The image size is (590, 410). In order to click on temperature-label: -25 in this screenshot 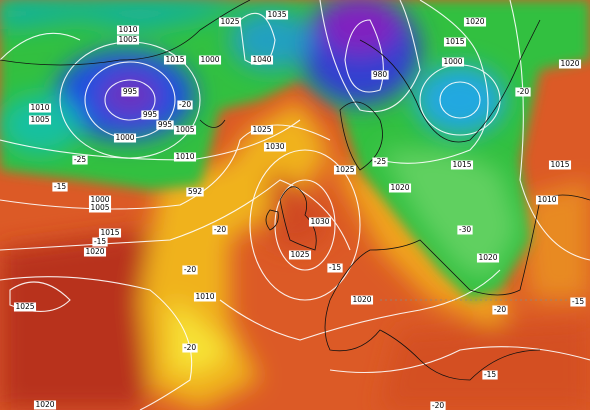, I will do `click(80, 159)`.